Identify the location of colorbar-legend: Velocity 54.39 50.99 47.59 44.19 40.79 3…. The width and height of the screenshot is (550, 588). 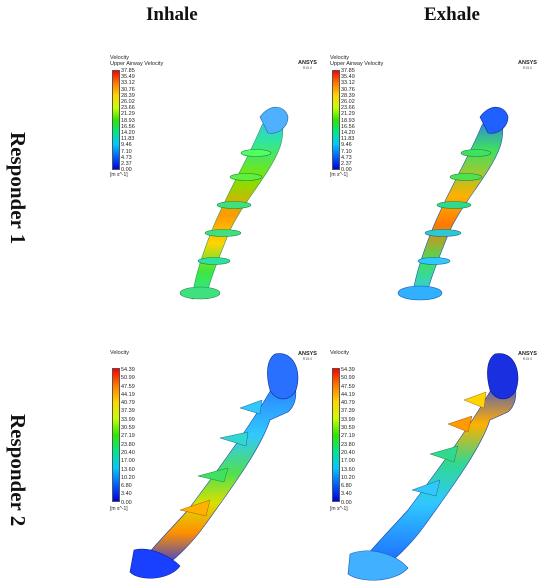
(122, 431).